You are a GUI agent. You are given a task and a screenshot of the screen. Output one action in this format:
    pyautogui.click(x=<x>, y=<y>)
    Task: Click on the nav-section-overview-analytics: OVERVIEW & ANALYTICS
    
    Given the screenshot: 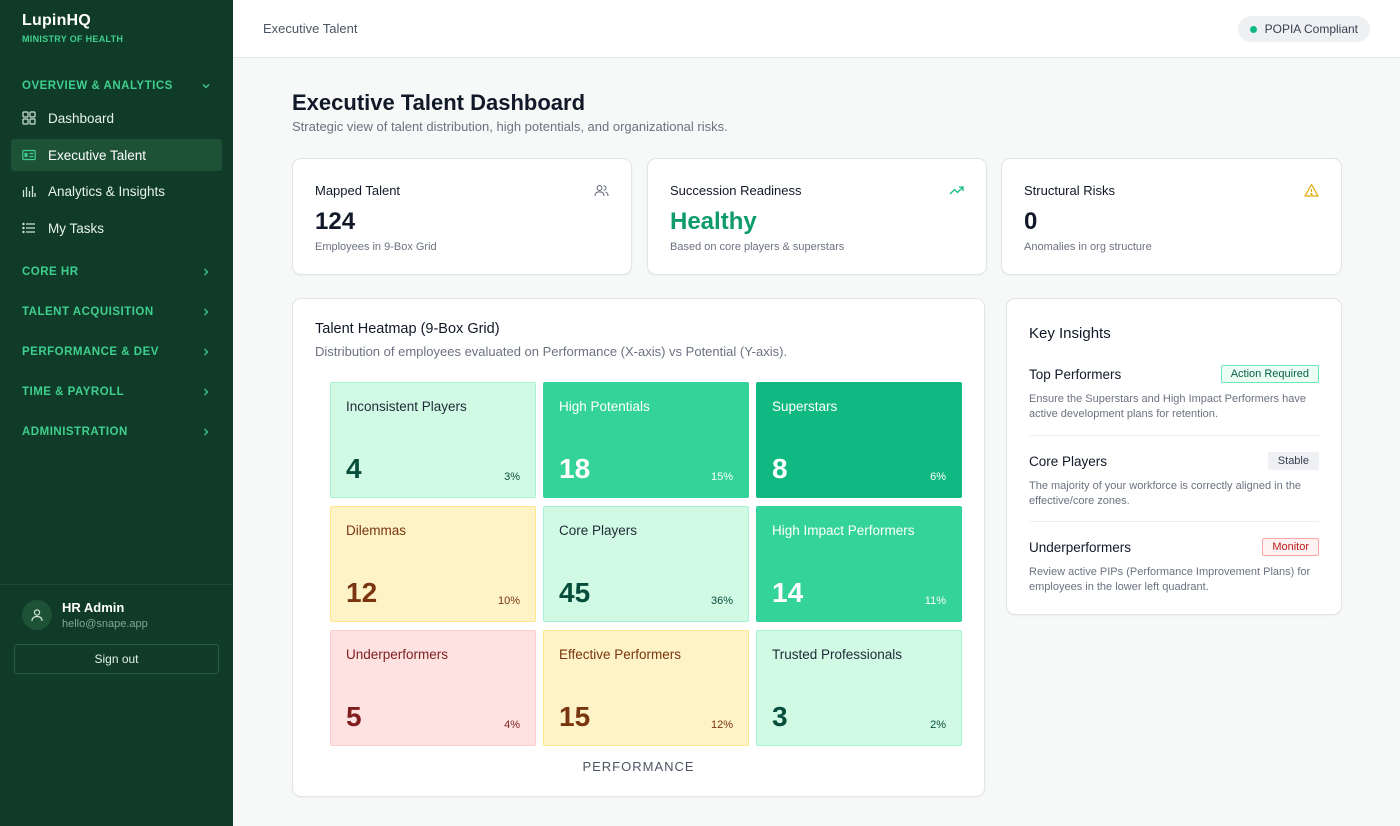 What is the action you would take?
    pyautogui.click(x=116, y=86)
    